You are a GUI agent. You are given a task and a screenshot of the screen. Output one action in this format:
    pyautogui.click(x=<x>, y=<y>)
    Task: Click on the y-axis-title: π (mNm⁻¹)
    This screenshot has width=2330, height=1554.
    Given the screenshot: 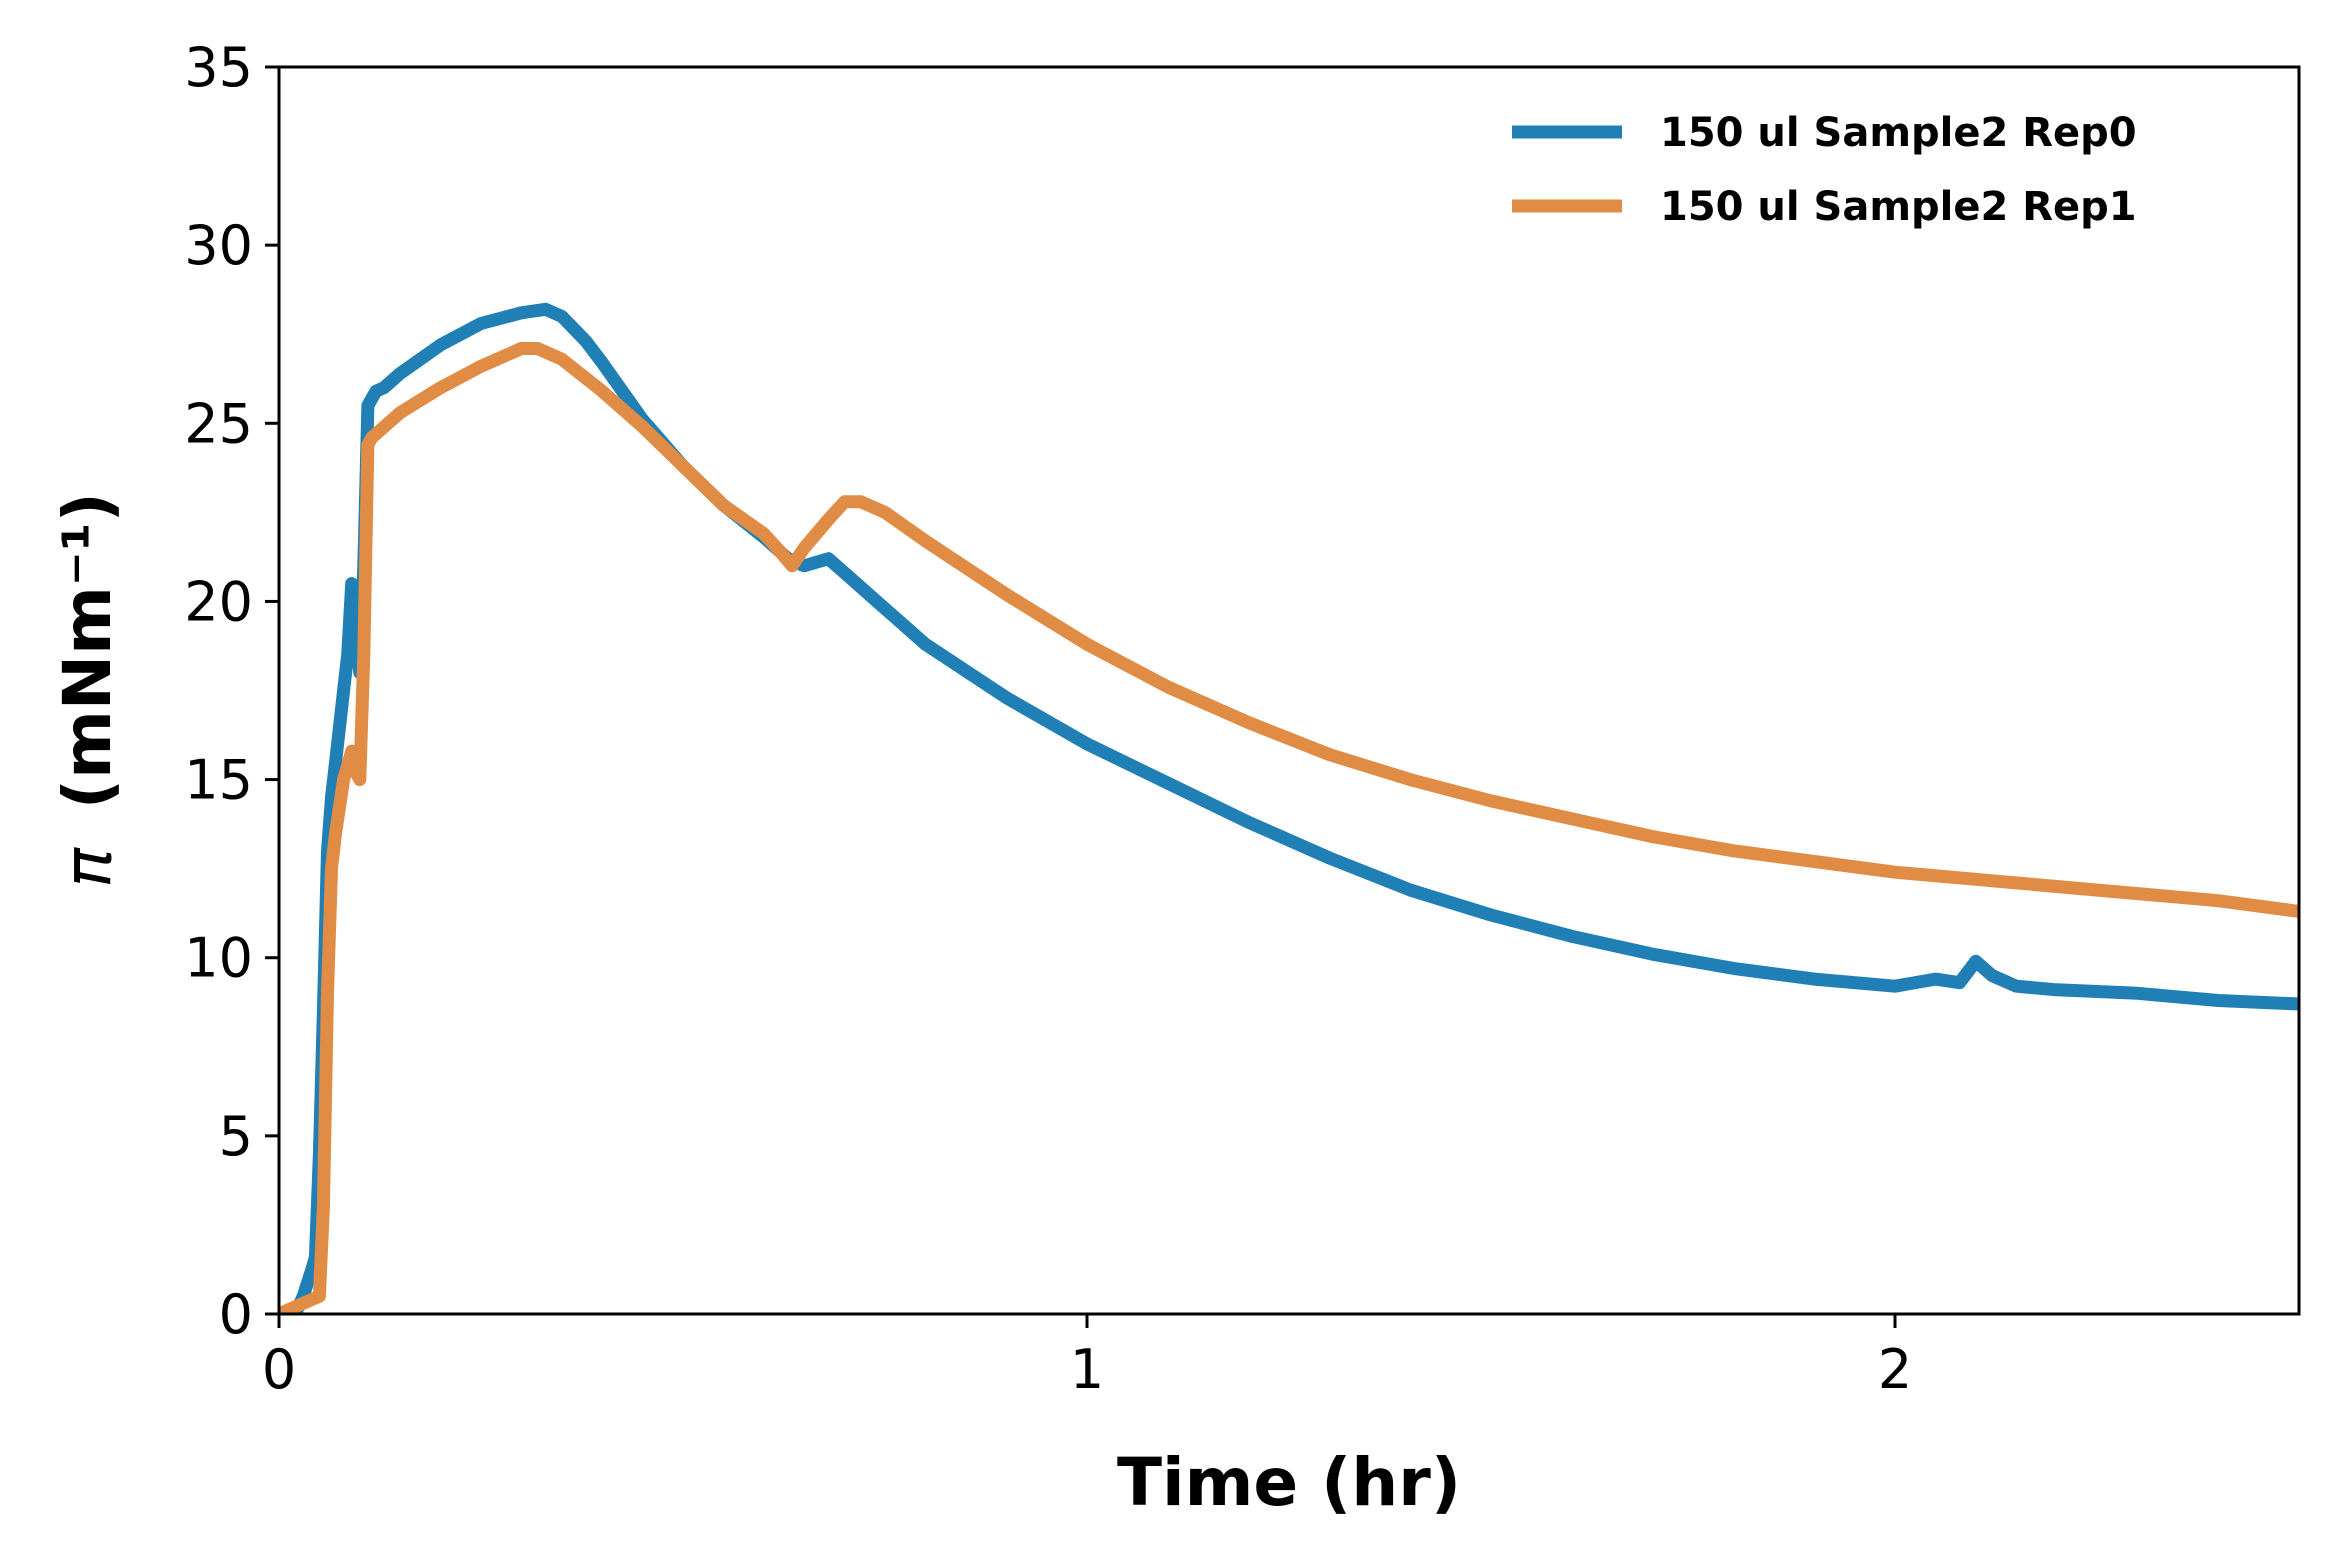 What is the action you would take?
    pyautogui.click(x=87, y=690)
    